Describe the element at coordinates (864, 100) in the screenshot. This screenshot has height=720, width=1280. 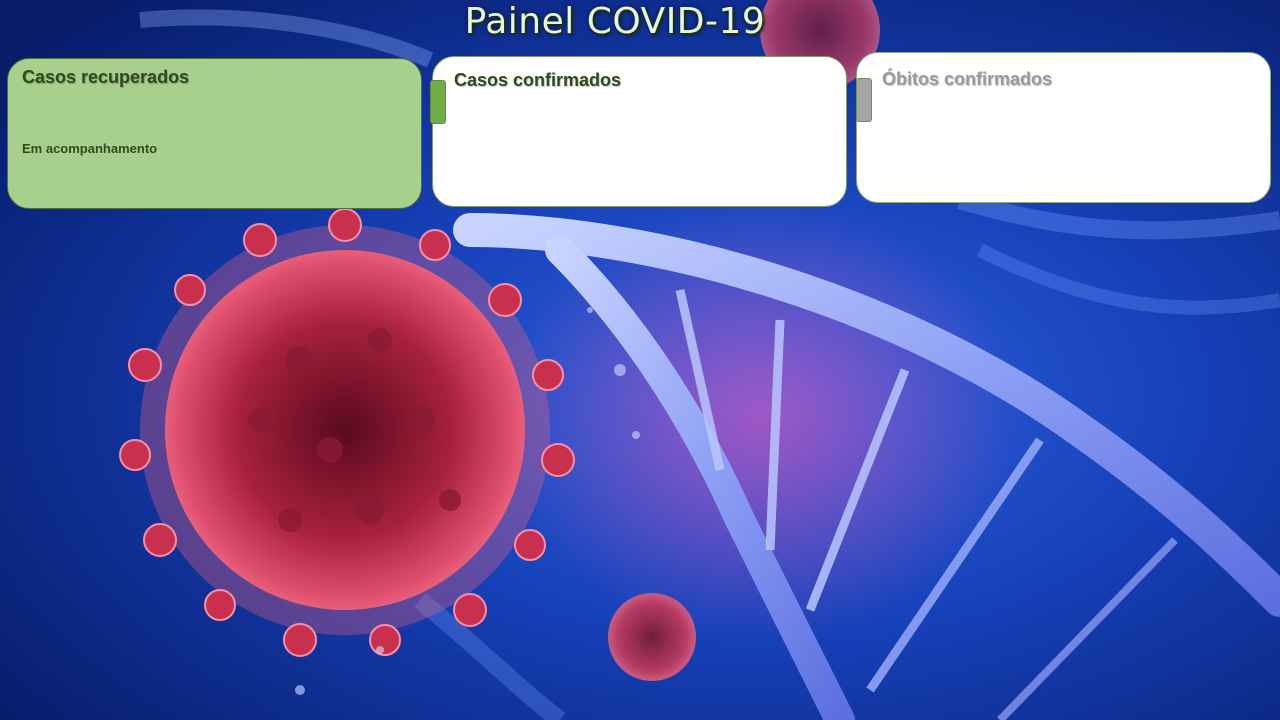
I see `confirmed-deaths-marker` at that location.